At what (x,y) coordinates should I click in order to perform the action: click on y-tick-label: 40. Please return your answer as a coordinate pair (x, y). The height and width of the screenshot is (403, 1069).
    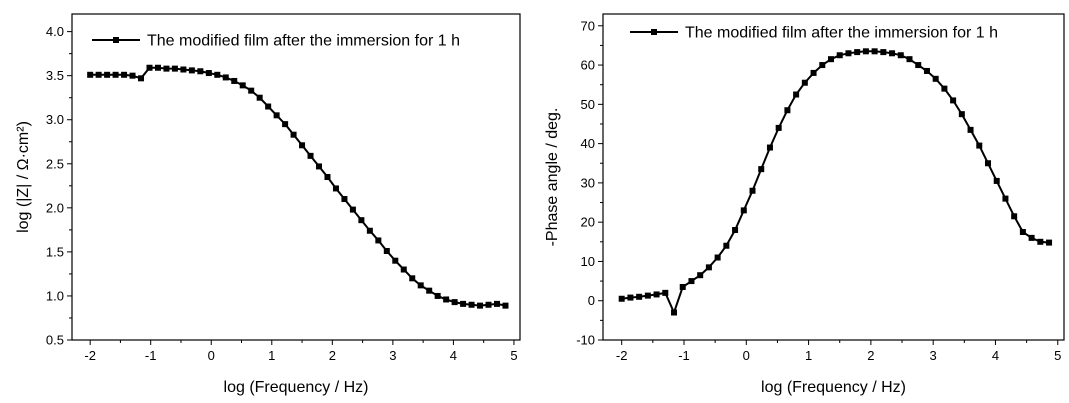
    Looking at the image, I should click on (588, 143).